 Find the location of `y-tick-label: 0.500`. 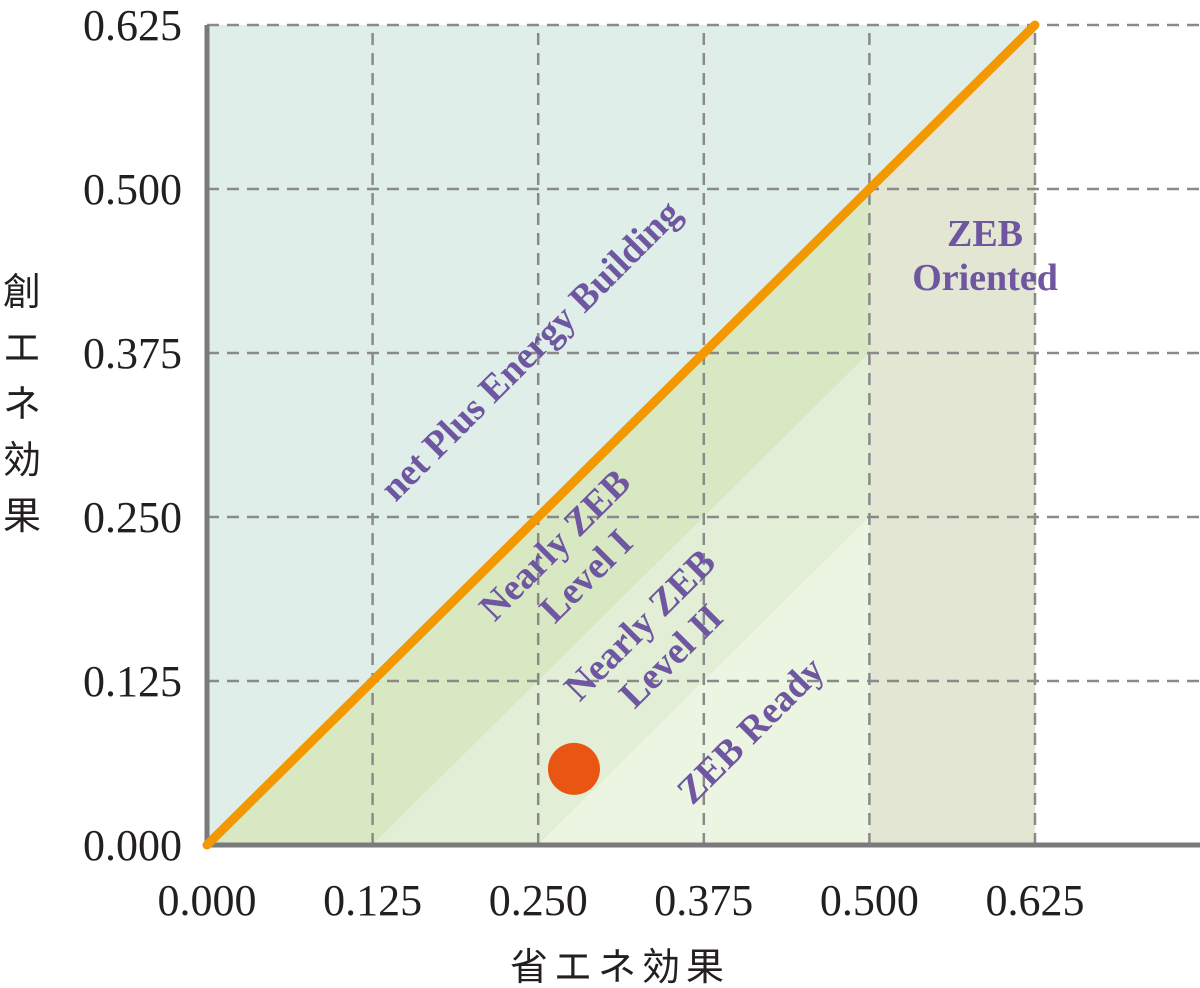

y-tick-label: 0.500 is located at coordinates (132, 189).